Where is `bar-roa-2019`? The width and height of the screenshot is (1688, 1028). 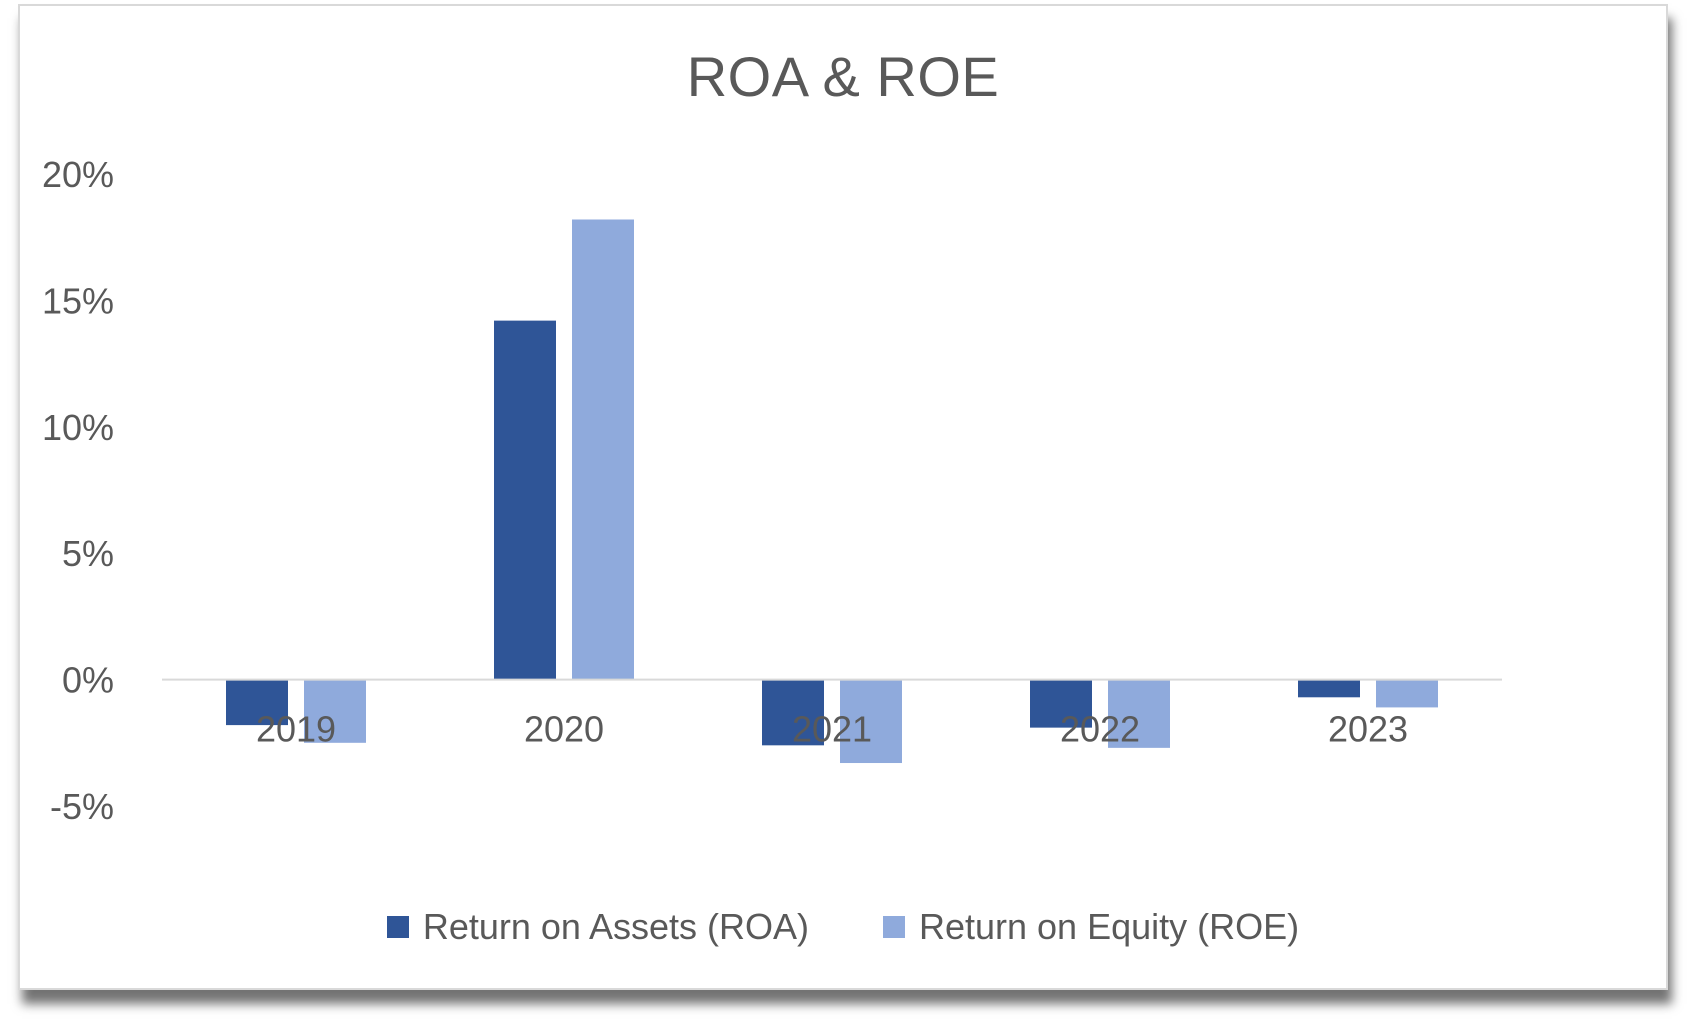 bar-roa-2019 is located at coordinates (257, 702).